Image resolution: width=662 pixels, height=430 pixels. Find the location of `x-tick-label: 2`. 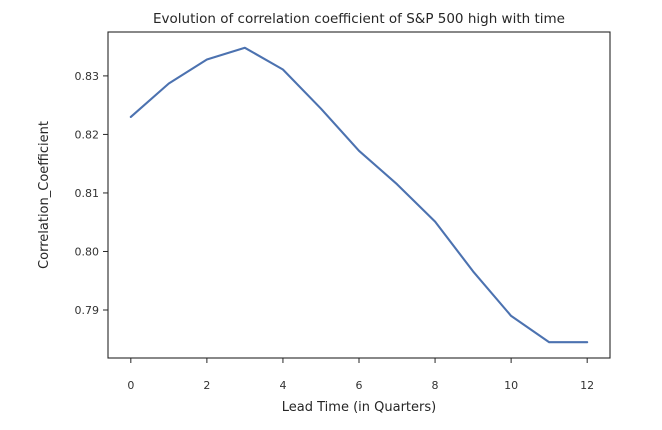

x-tick-label: 2 is located at coordinates (206, 385).